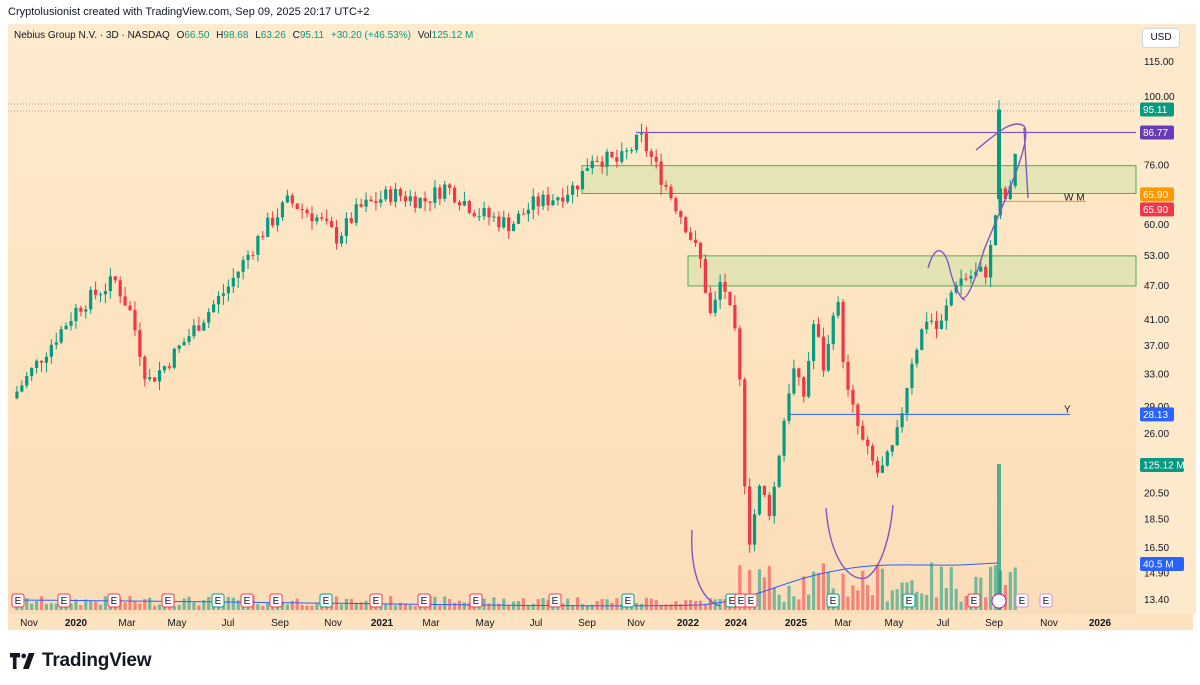  Describe the element at coordinates (81, 661) in the screenshot. I see `tradingview-logo: TradingView` at that location.